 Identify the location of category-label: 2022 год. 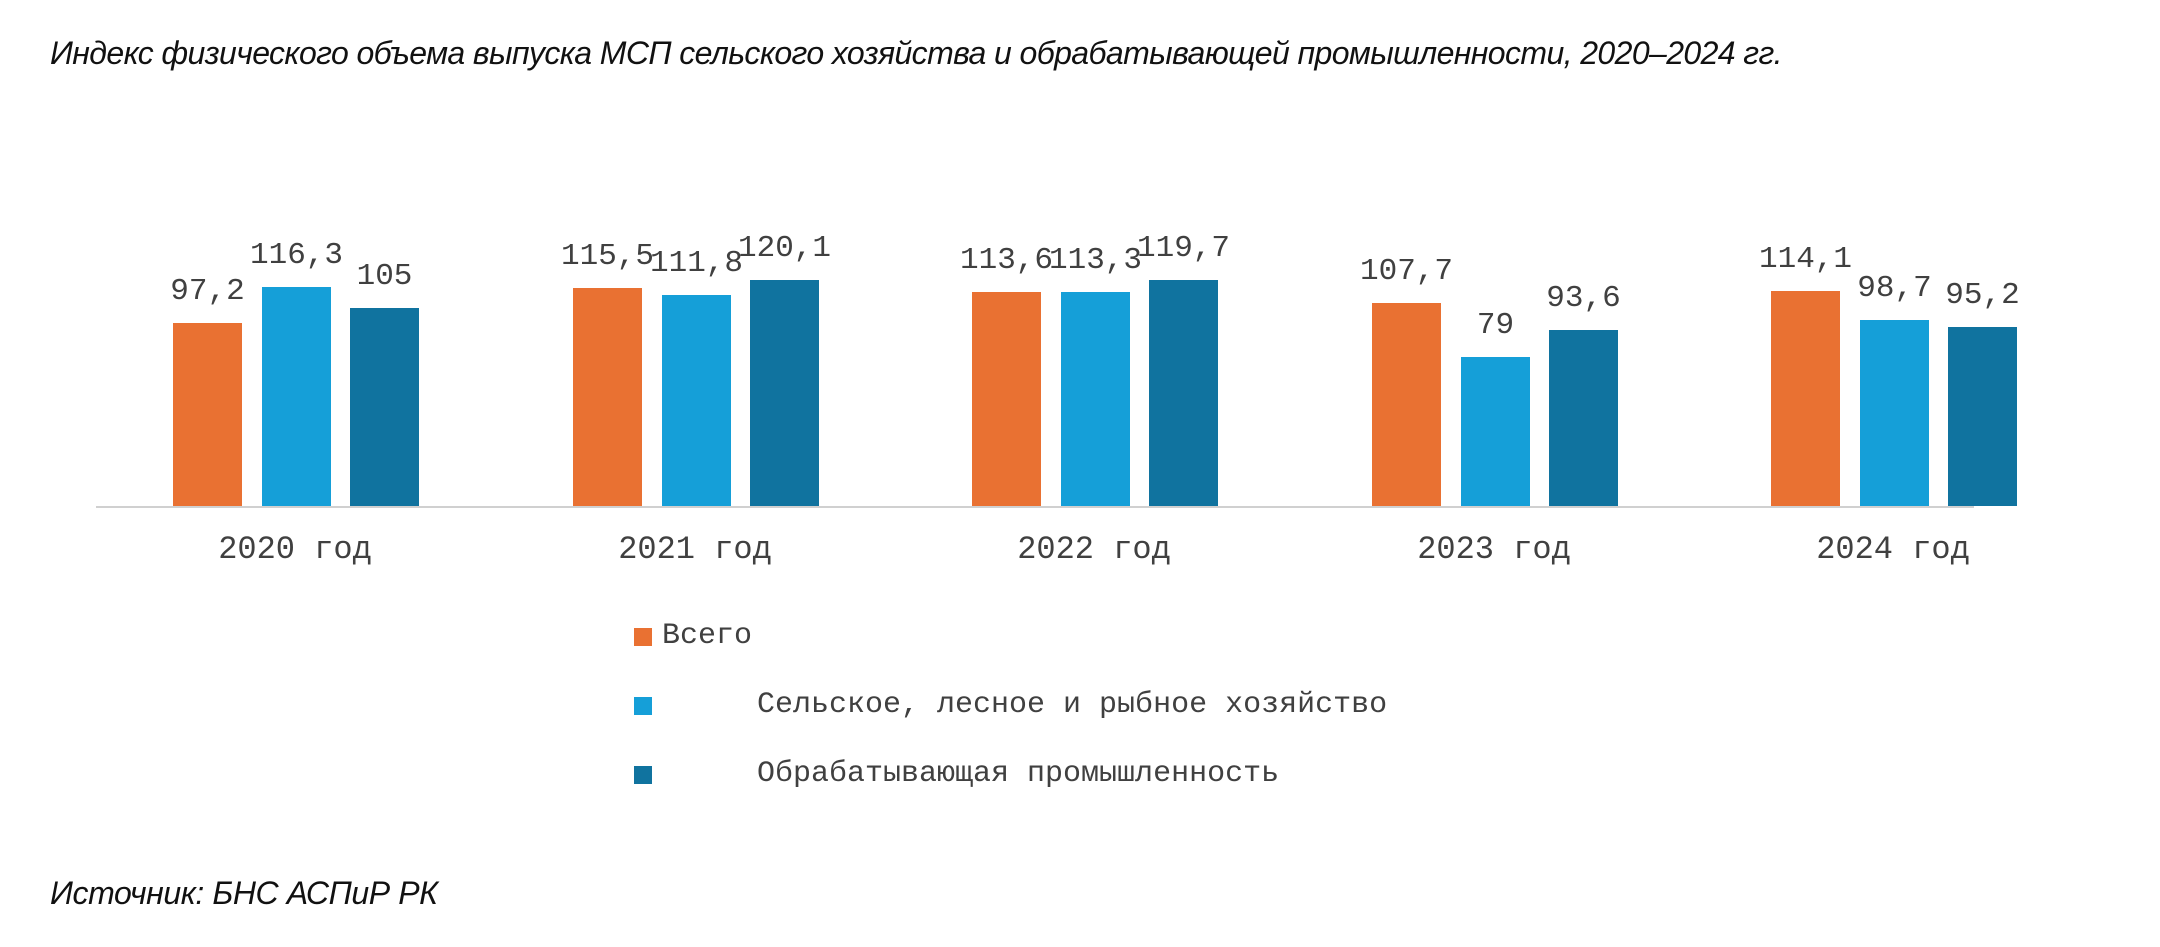
(1094, 549).